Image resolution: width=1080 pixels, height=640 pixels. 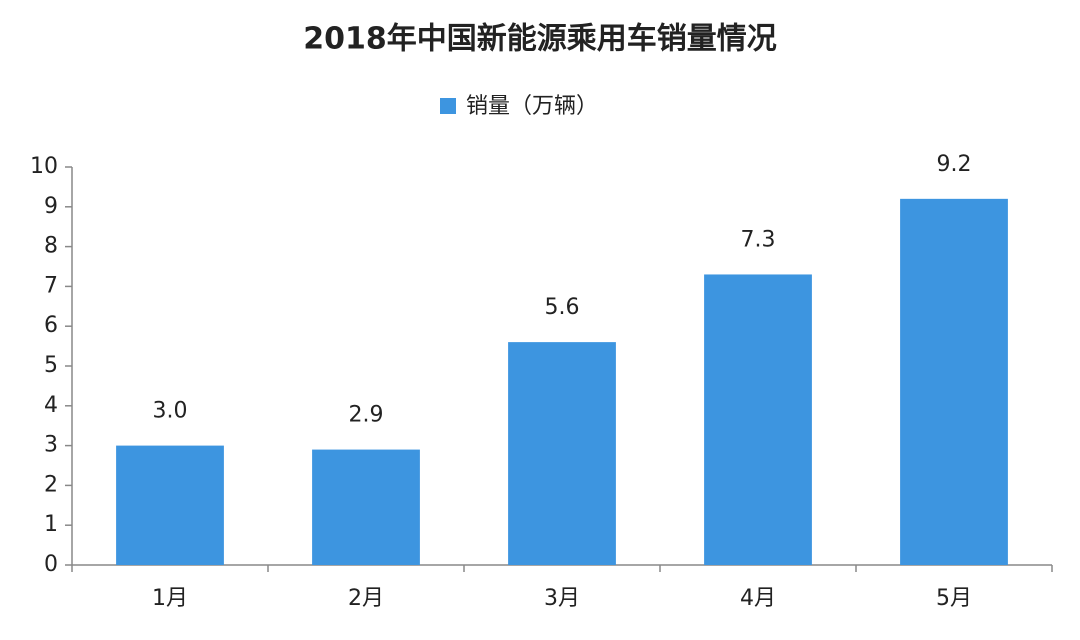 I want to click on data-label: 2.9, so click(x=366, y=415).